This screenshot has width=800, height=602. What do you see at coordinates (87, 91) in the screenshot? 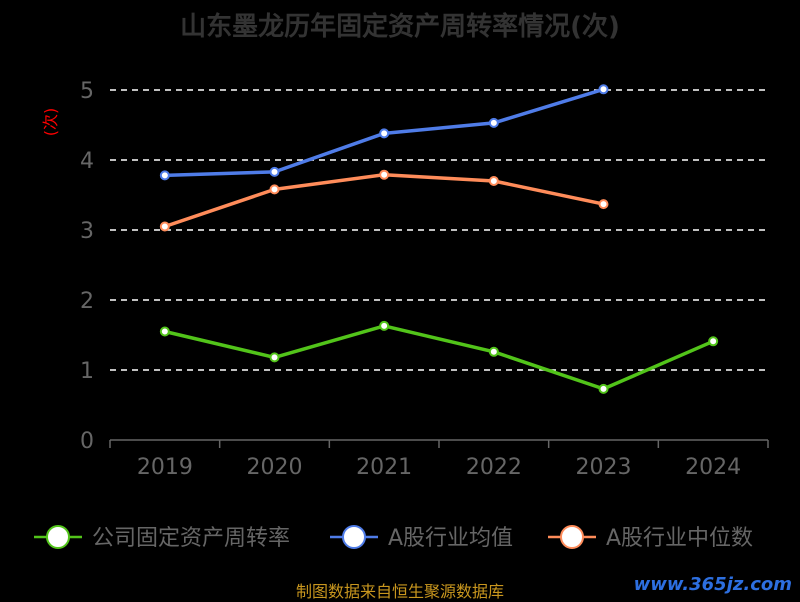
I see `y-tick-label: 5` at bounding box center [87, 91].